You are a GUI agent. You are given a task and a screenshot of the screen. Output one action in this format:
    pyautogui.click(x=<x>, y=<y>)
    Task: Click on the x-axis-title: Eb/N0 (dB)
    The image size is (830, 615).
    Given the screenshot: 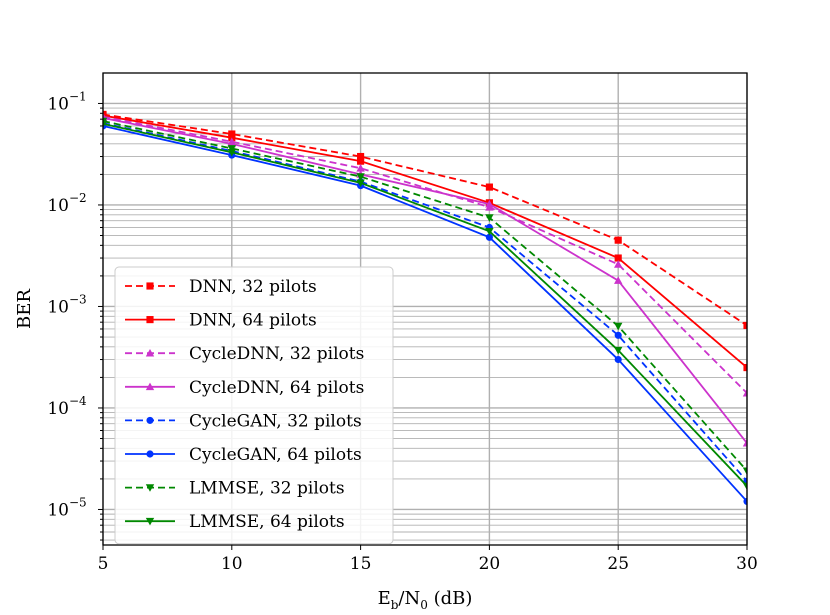 What is the action you would take?
    pyautogui.click(x=425, y=600)
    